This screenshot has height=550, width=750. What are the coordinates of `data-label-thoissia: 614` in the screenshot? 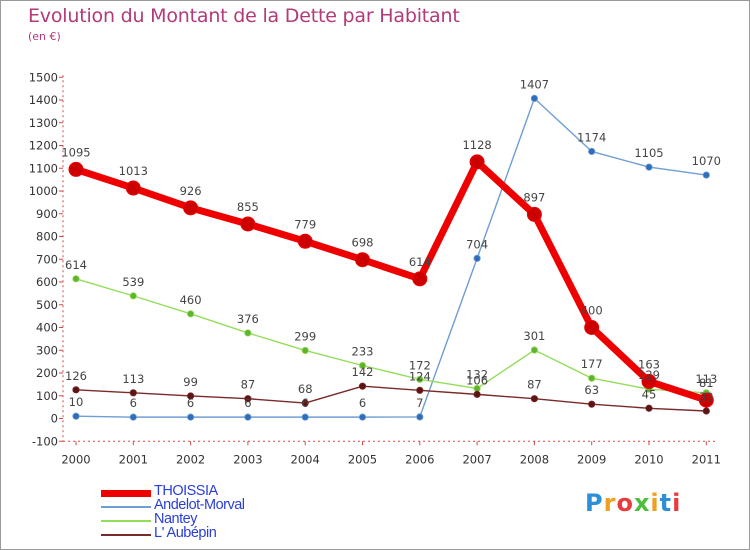 It's located at (420, 262).